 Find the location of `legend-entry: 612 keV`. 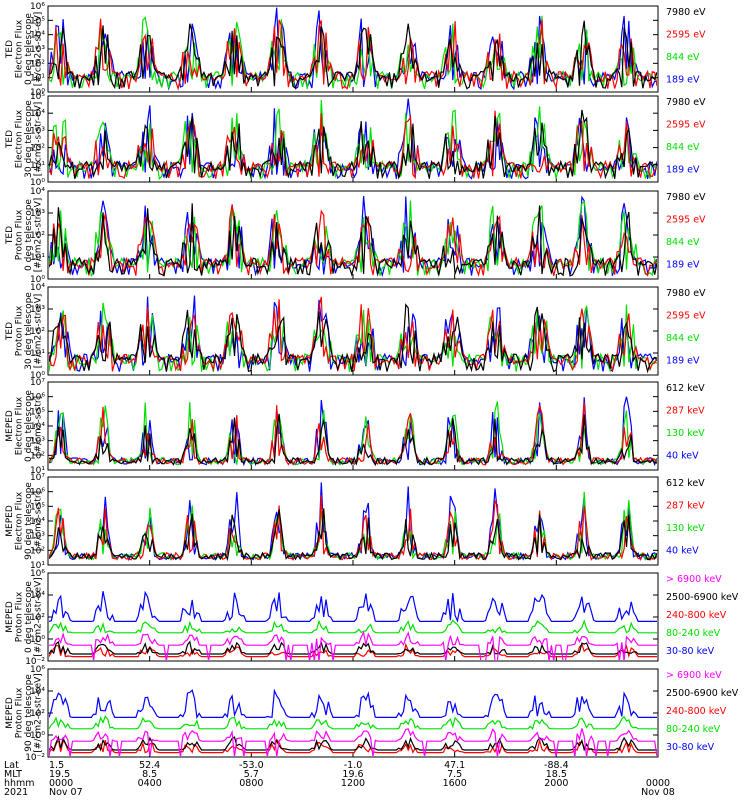

legend-entry: 612 keV is located at coordinates (685, 388).